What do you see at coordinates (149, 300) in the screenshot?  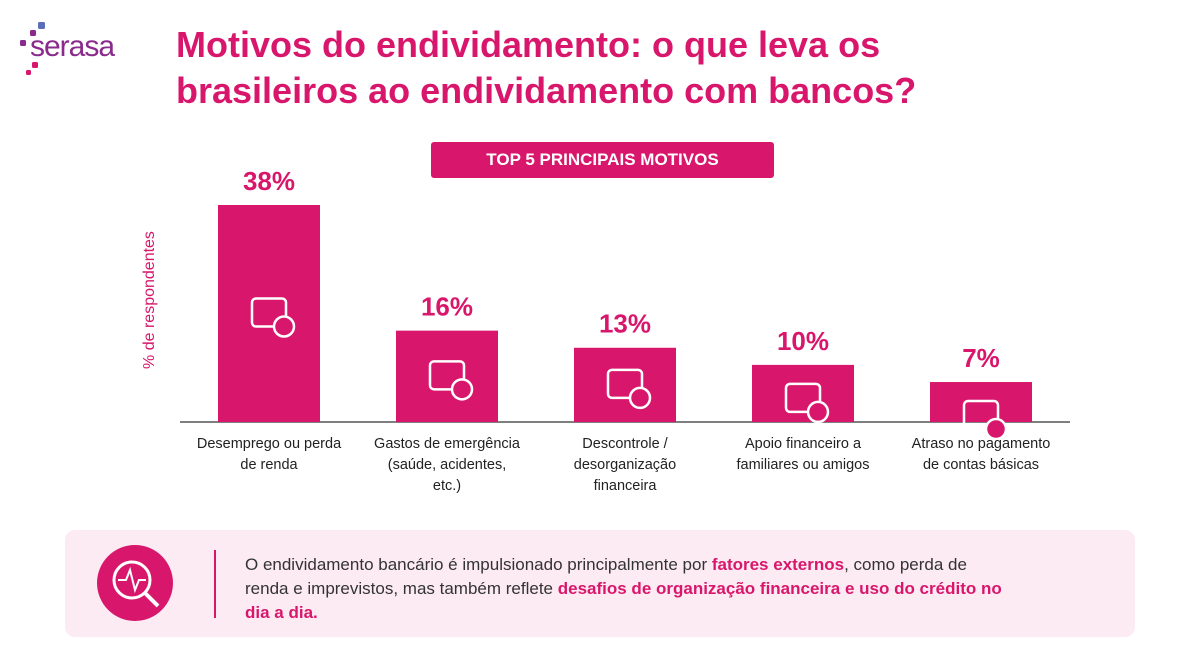 I see `y-axis-label: % de respondentes` at bounding box center [149, 300].